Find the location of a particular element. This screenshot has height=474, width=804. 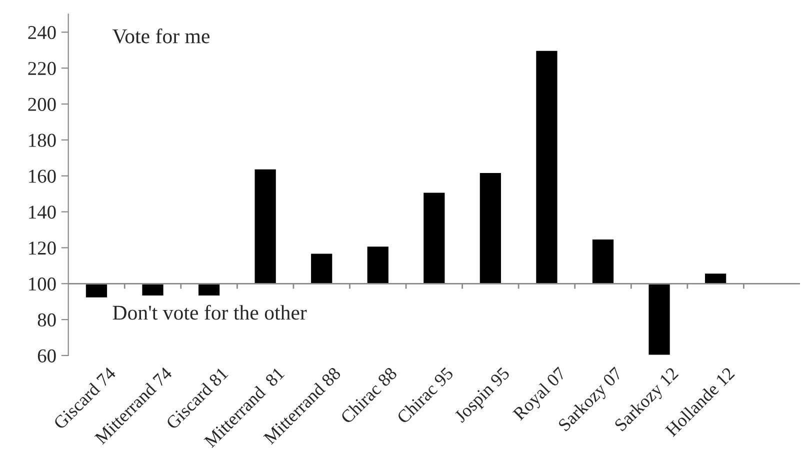

y-tick-label: 120 is located at coordinates (42, 248).